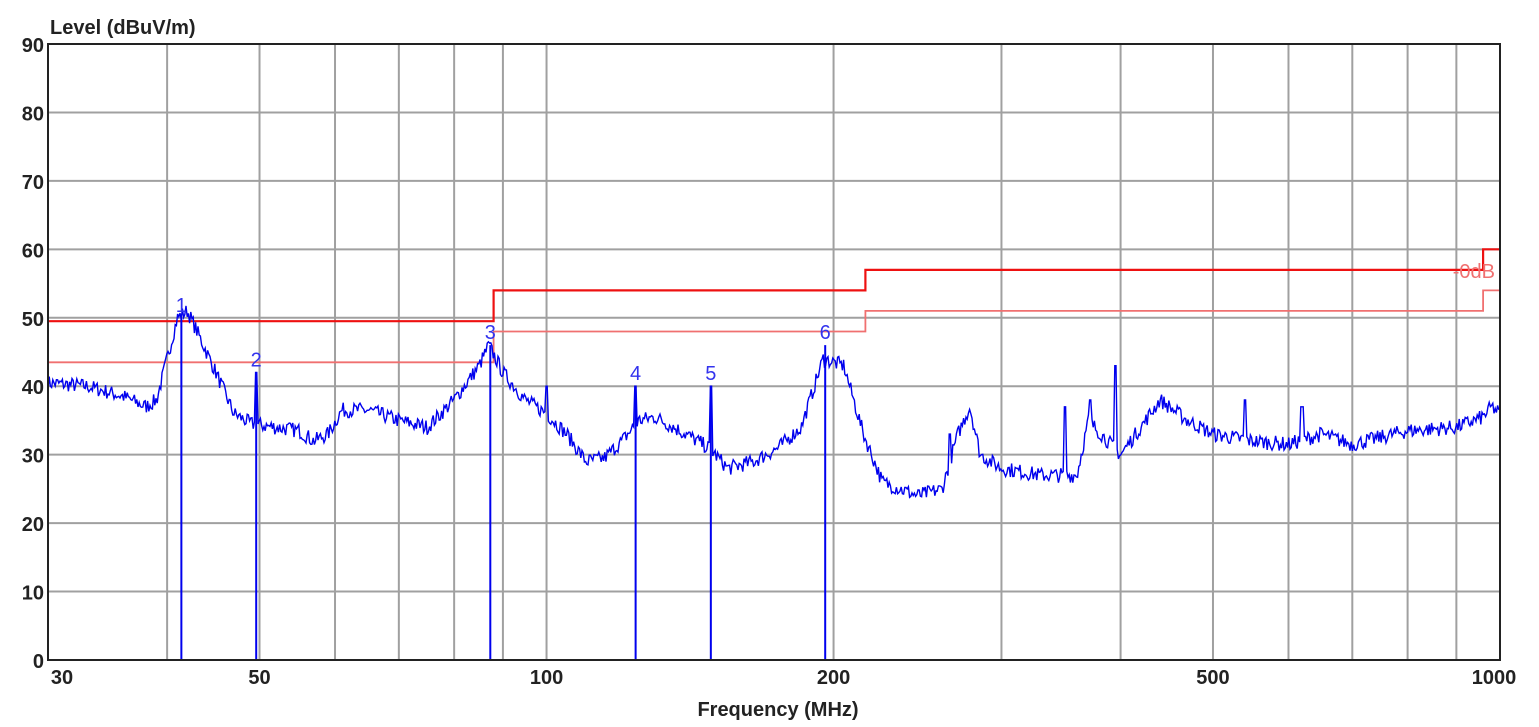 The image size is (1539, 727). I want to click on limit-line, so click(774, 285).